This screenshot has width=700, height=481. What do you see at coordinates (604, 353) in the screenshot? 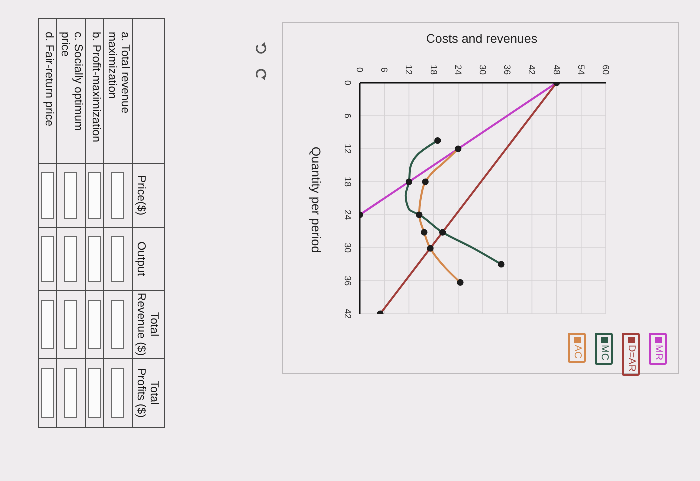
I see `legend-label: MC` at bounding box center [604, 353].